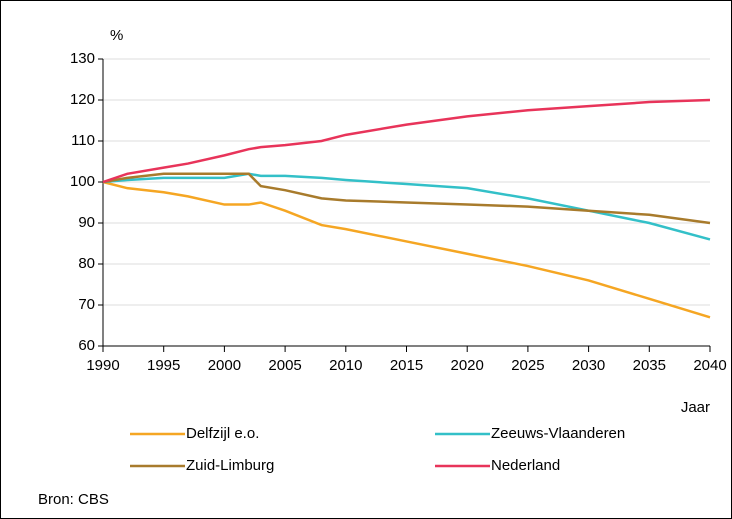 The width and height of the screenshot is (732, 519). Describe the element at coordinates (527, 365) in the screenshot. I see `x-tick-label: 2025` at that location.